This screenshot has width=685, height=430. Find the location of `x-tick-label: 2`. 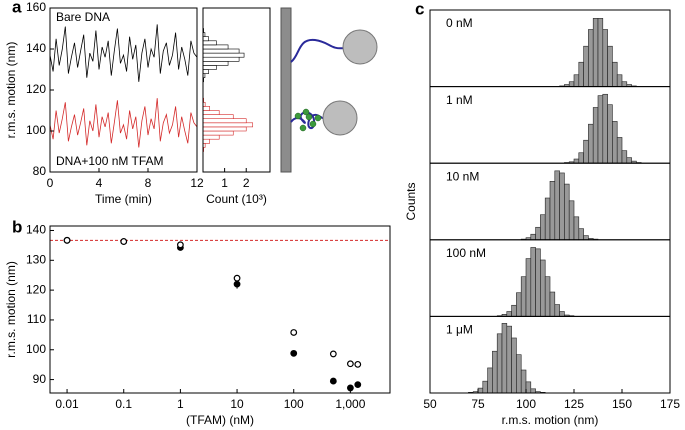

x-tick-label: 2 is located at coordinates (246, 183).